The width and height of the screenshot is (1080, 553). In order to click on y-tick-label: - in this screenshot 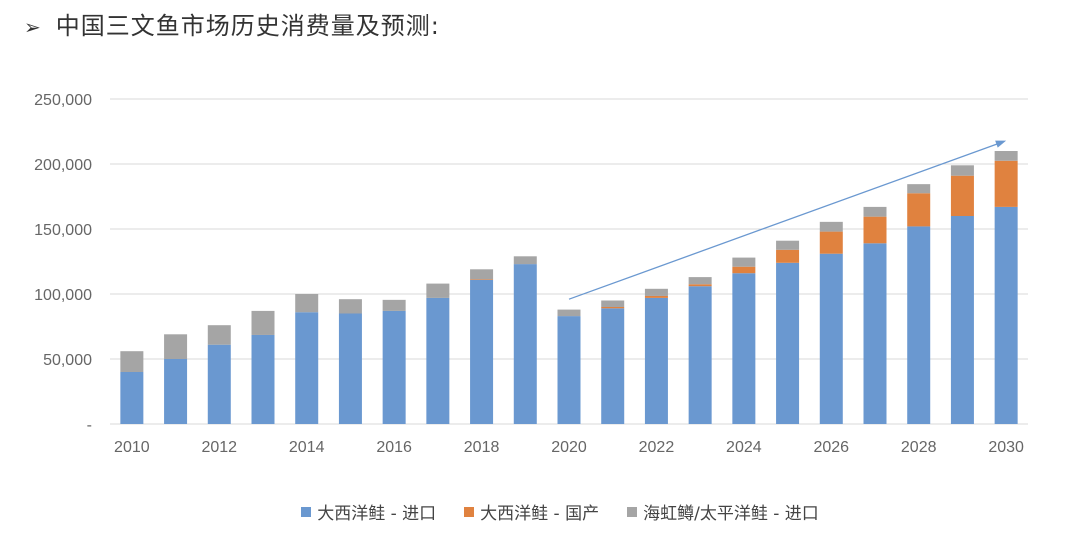, I will do `click(89, 425)`.